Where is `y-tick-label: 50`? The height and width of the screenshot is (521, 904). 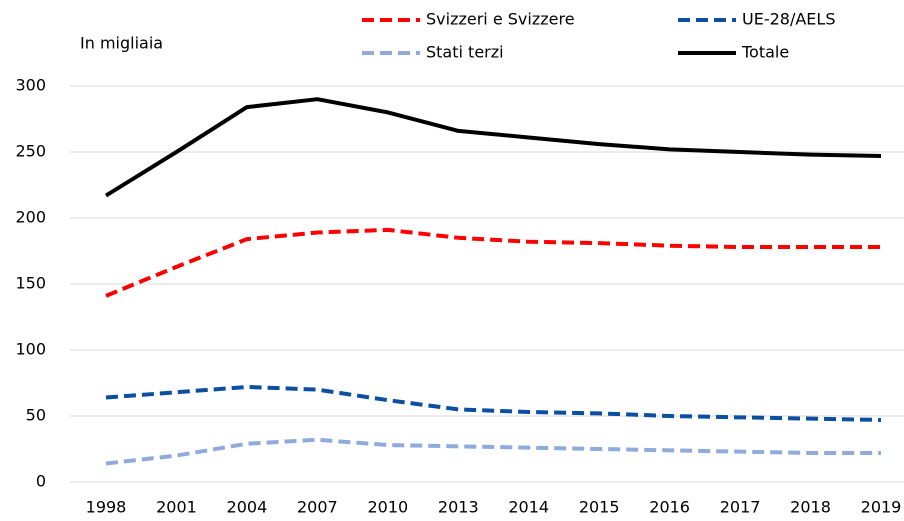
y-tick-label: 50 is located at coordinates (36, 415).